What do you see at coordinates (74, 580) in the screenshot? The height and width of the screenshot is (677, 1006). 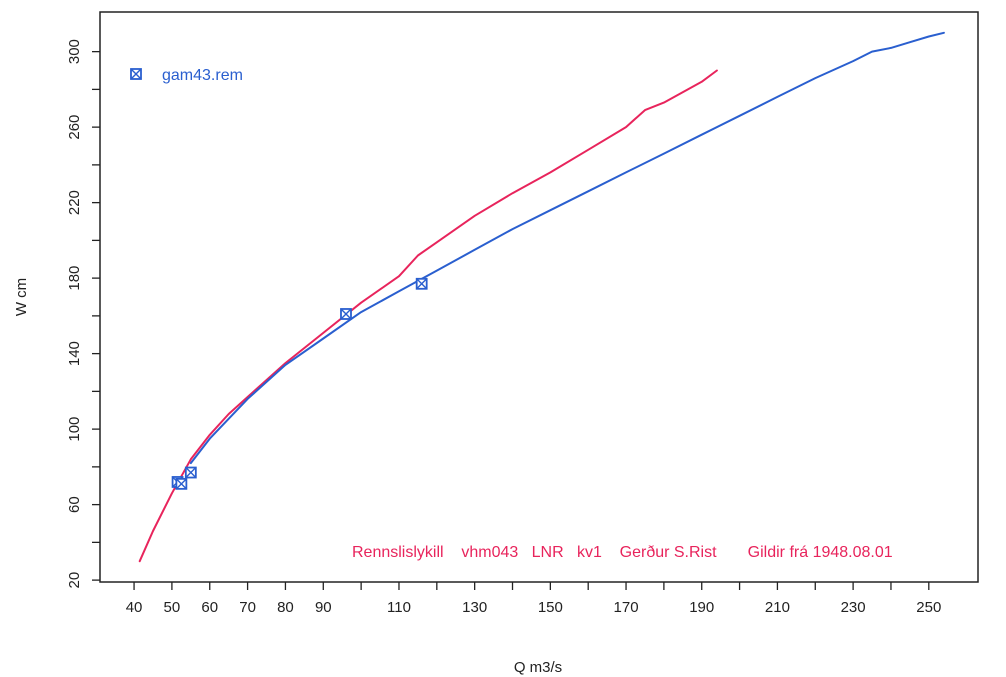 I see `y-tick-label: 20` at bounding box center [74, 580].